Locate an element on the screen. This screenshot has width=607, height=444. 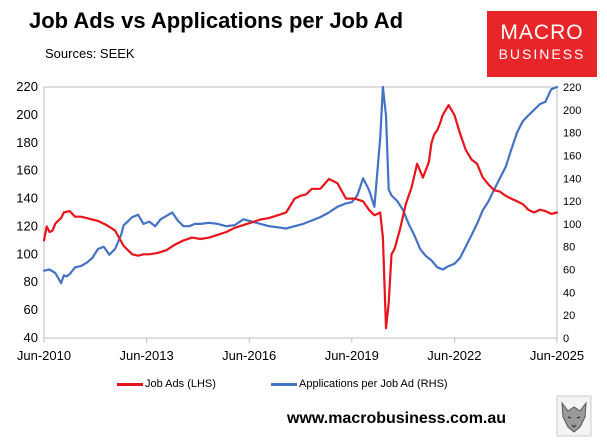
y-right-tick-label: 180 is located at coordinates (572, 134).